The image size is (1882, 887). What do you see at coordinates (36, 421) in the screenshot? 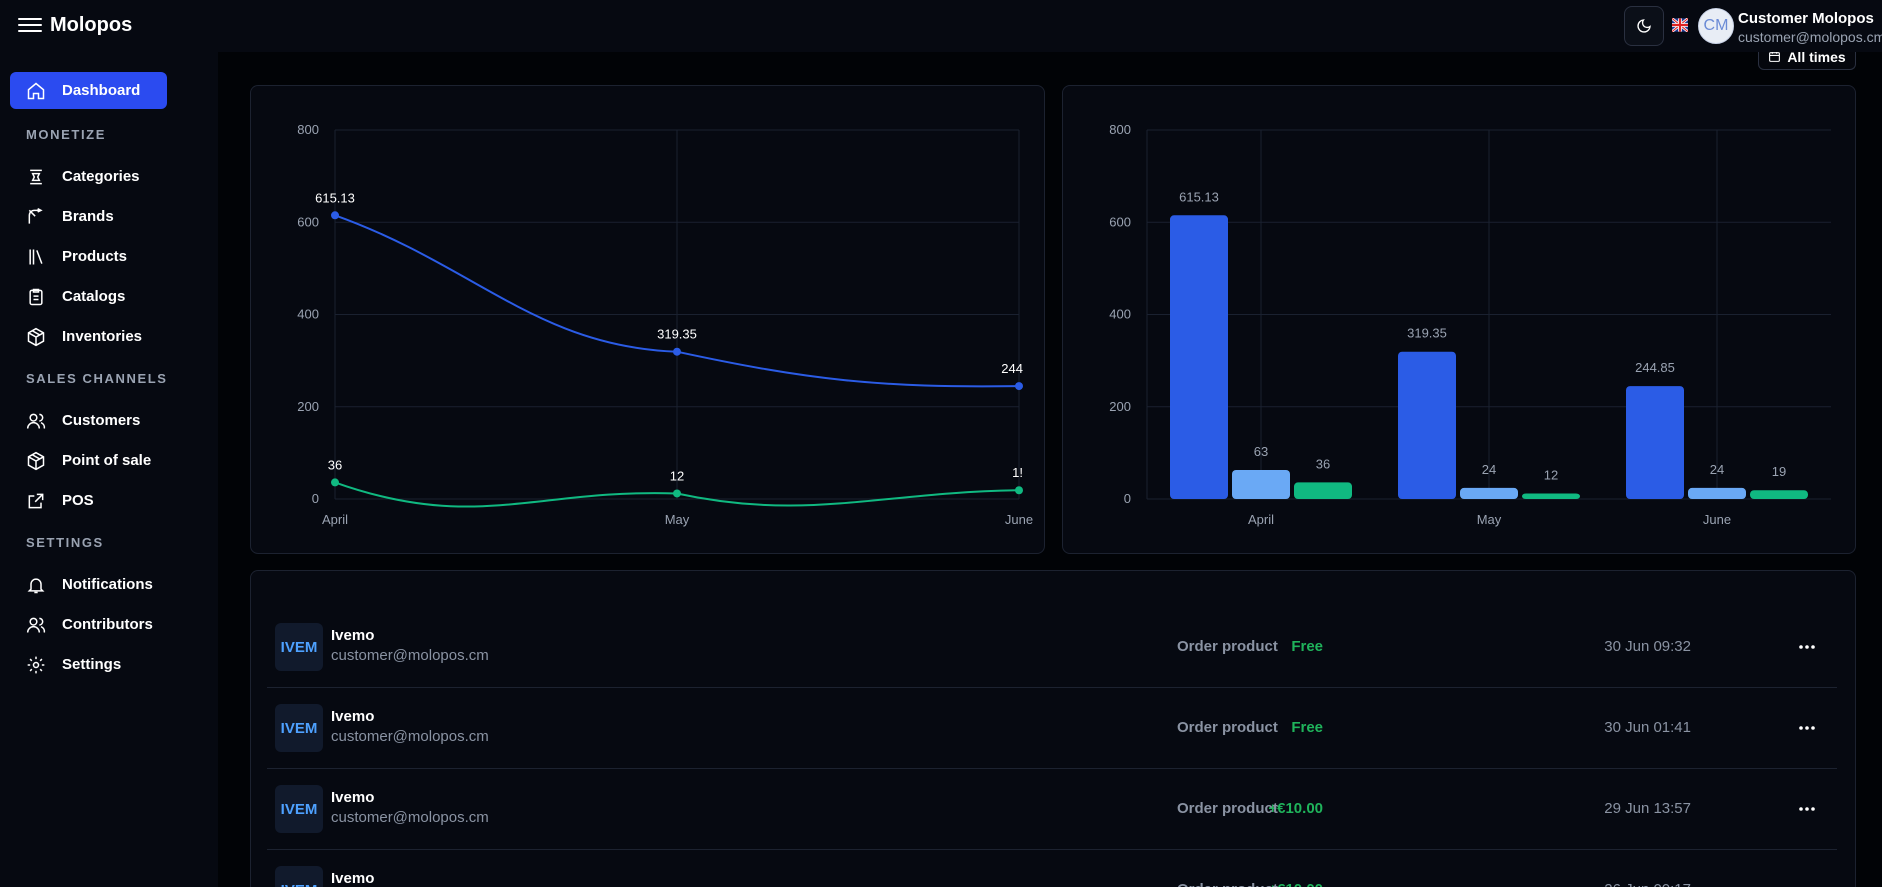
I see `users-icon` at bounding box center [36, 421].